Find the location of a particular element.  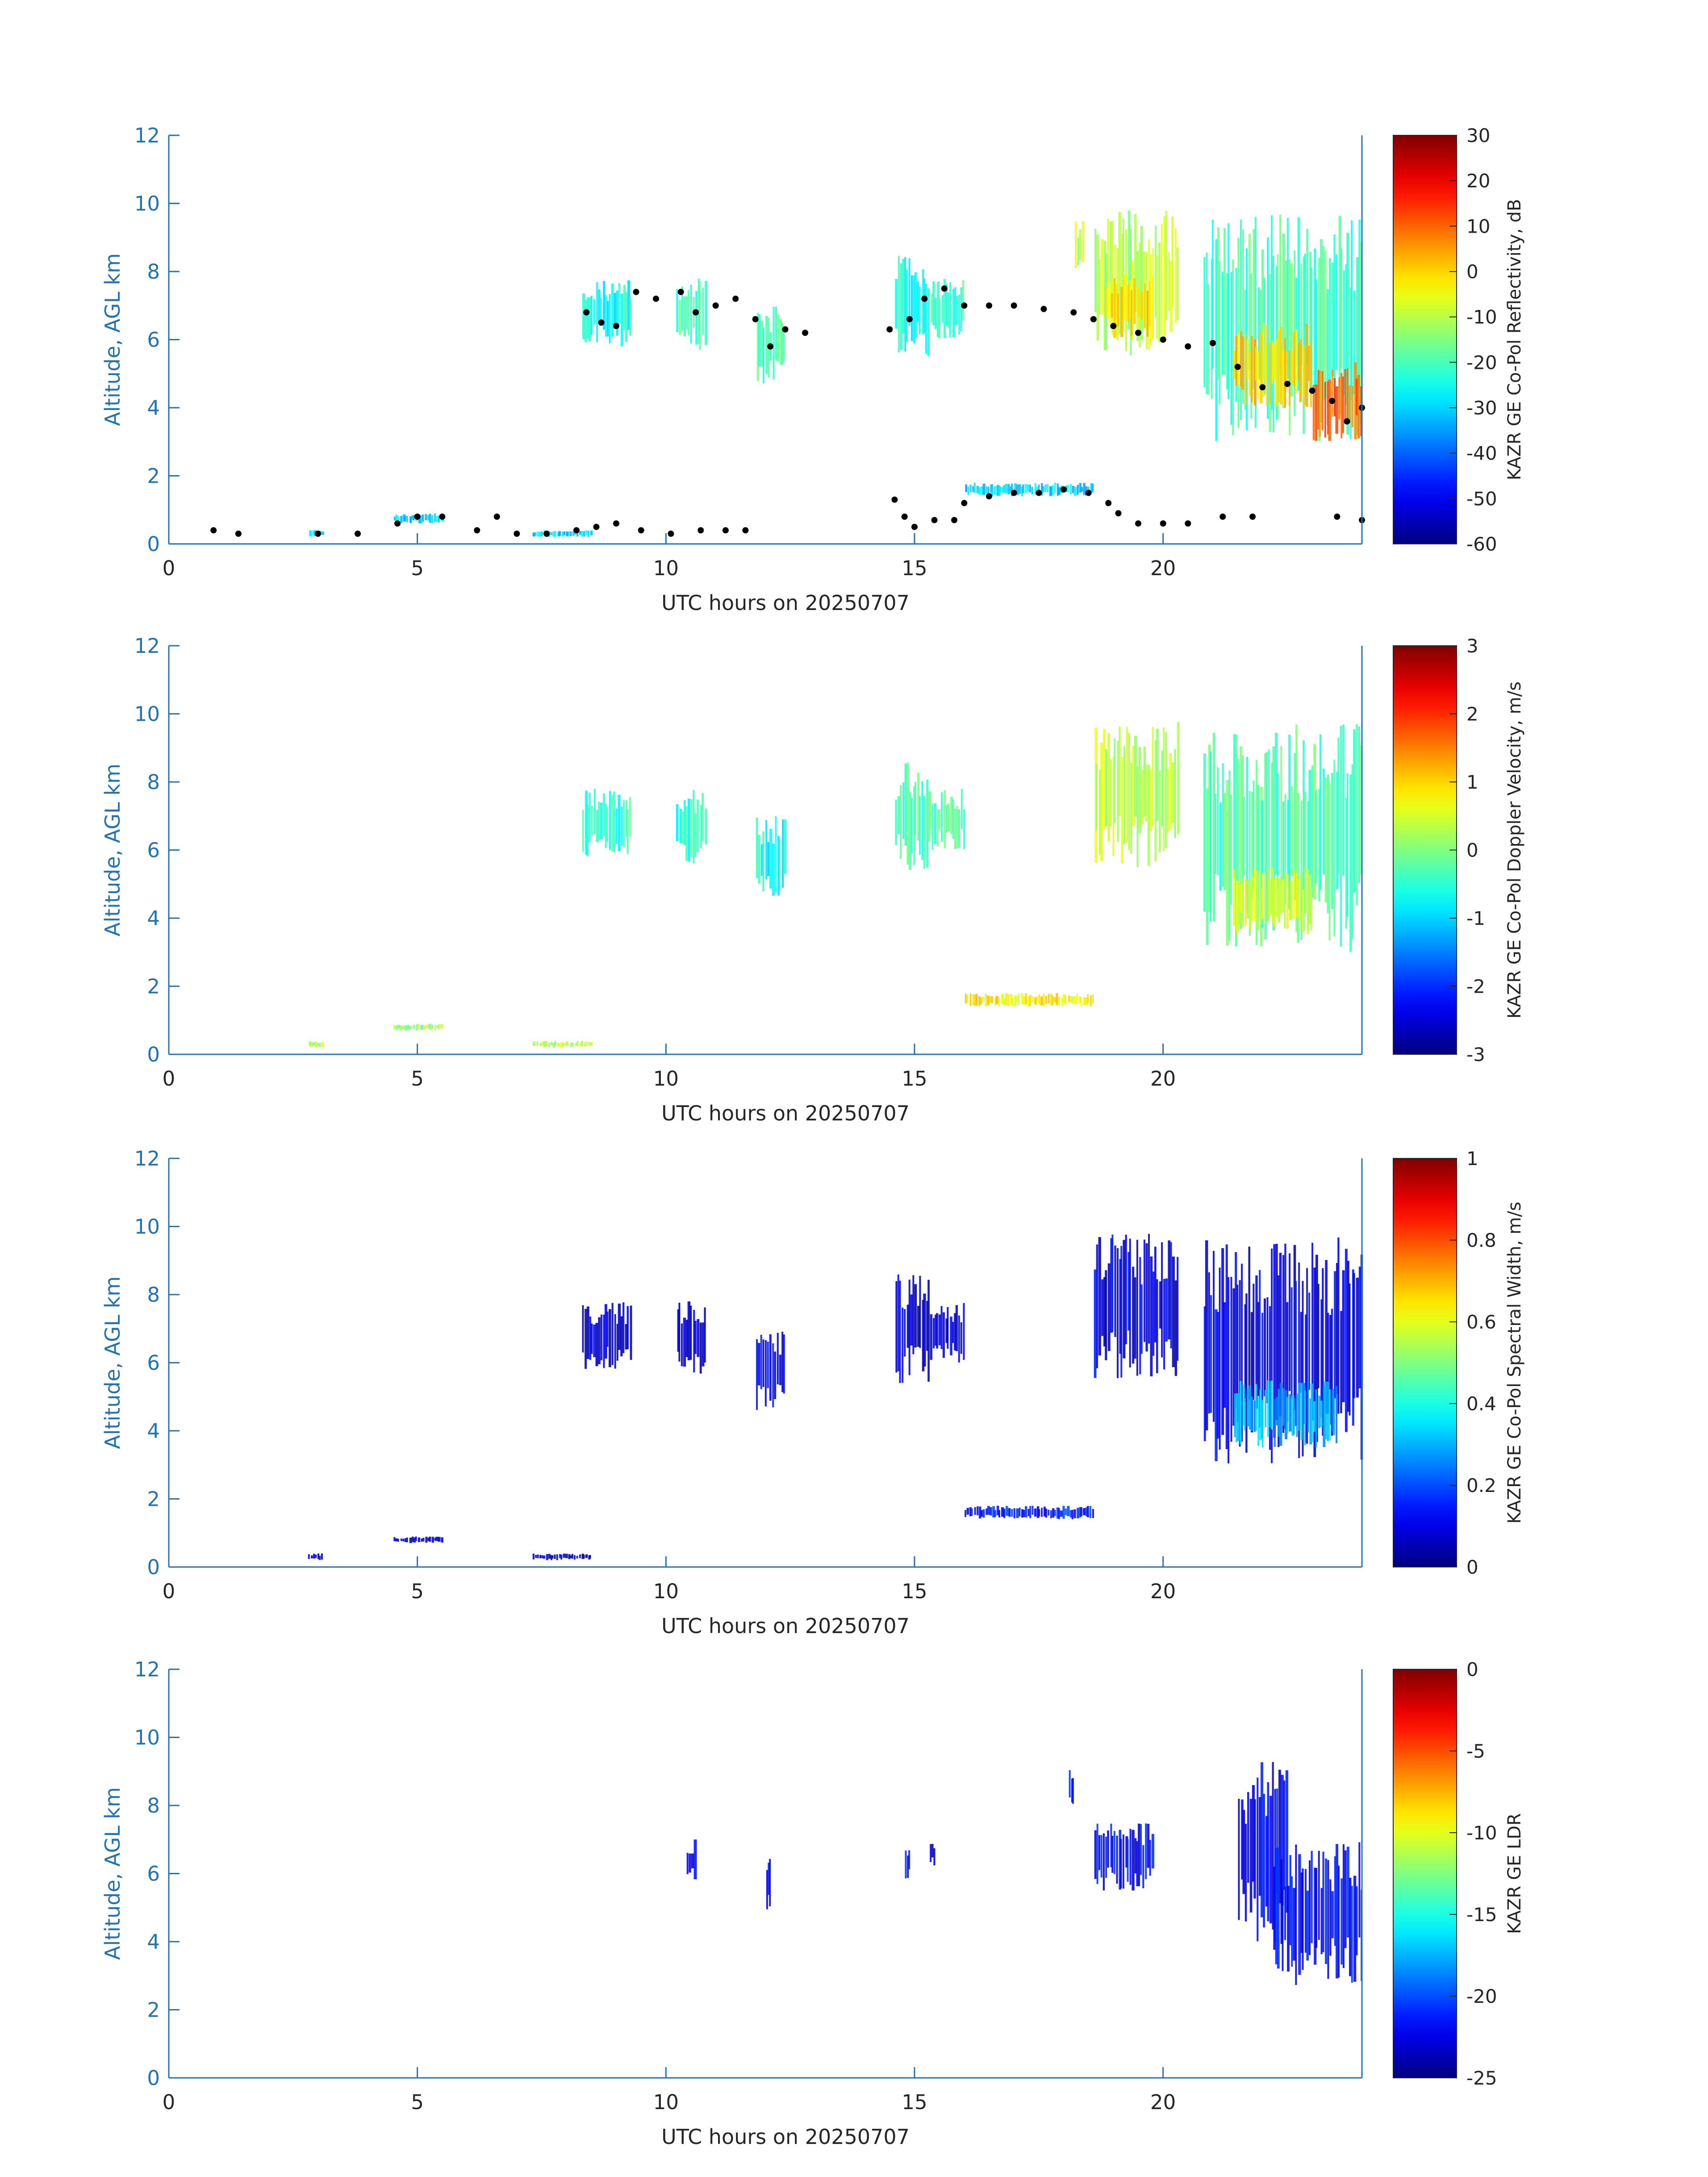

y-tick-label: 2 is located at coordinates (153, 476).